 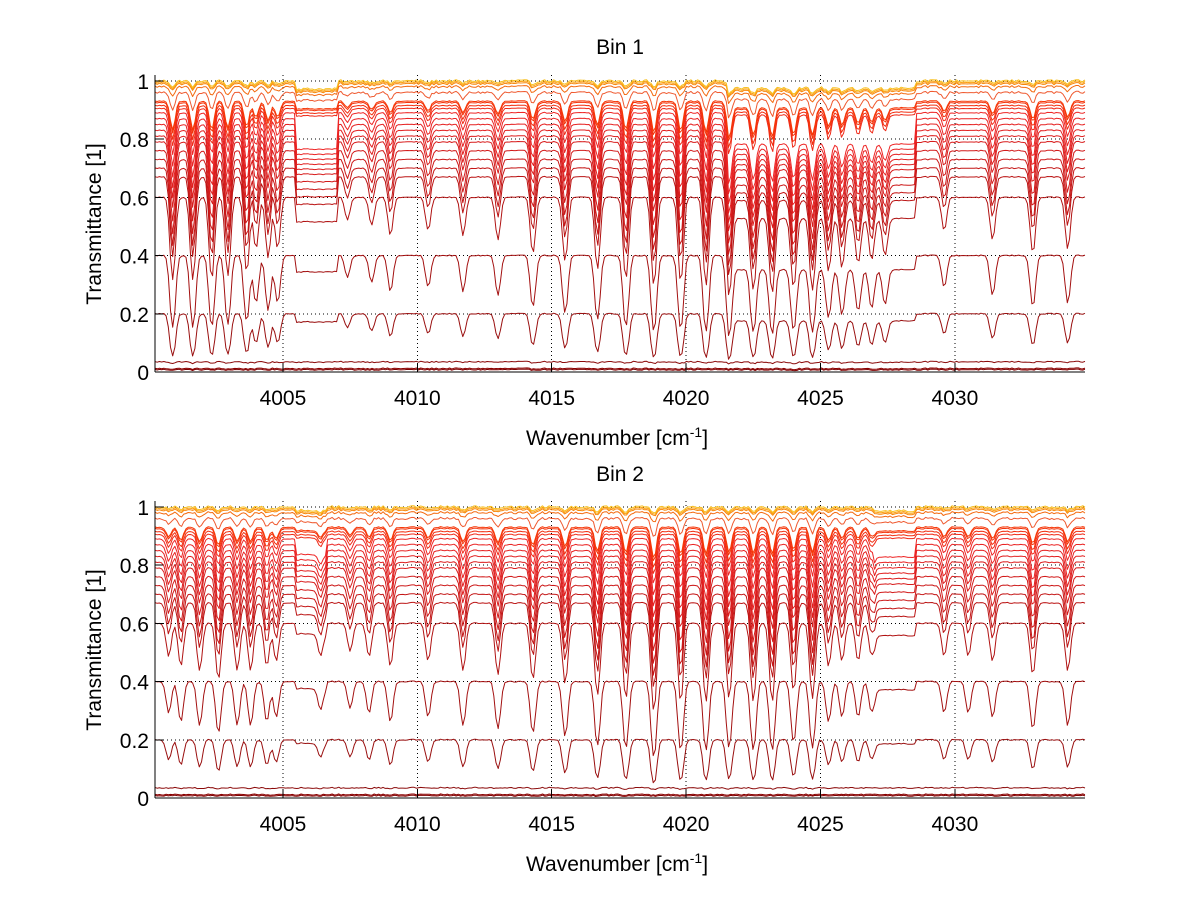 I want to click on subplot-title: Bin 1, so click(x=620, y=47).